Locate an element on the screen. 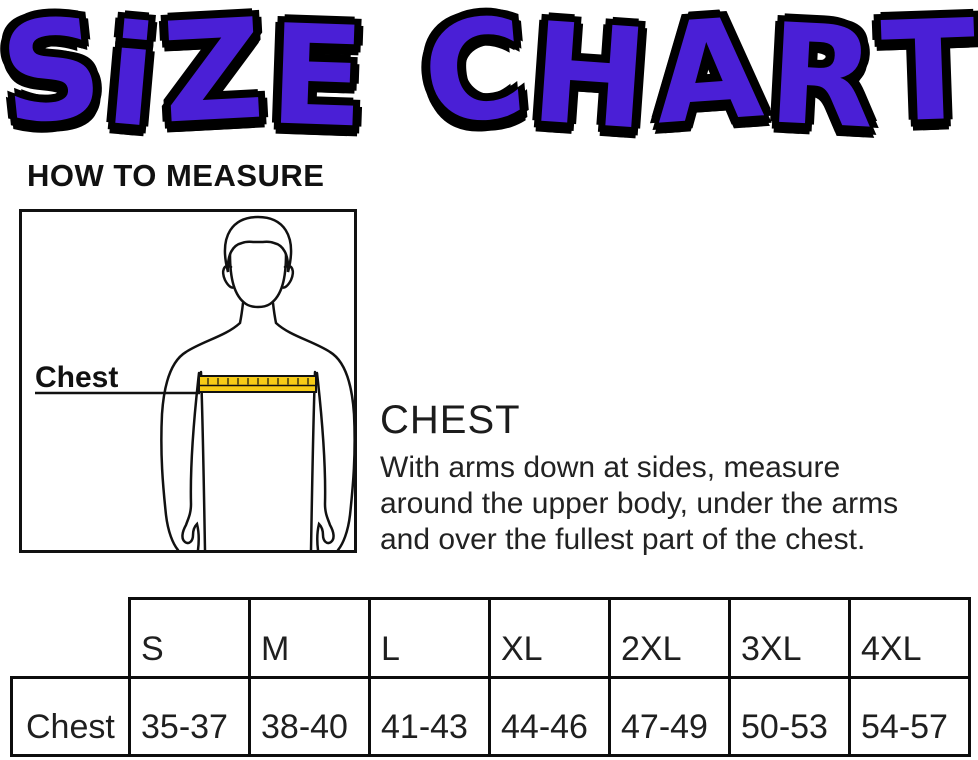 This screenshot has width=978, height=760. chest-value-l: 41-43 is located at coordinates (429, 716).